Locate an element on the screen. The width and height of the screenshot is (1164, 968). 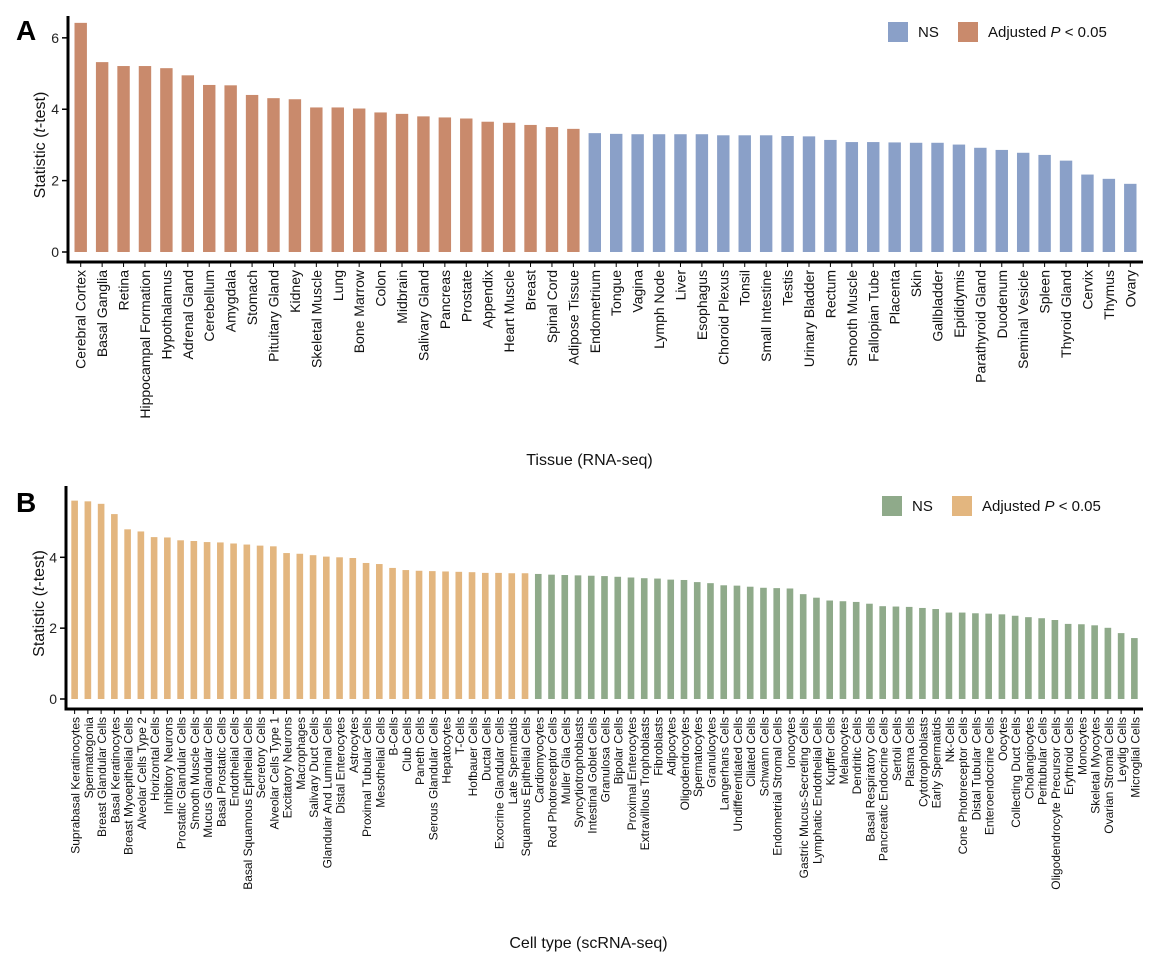
x-tick-label: Exocrine Glandular Cells is located at coordinates (500, 783).